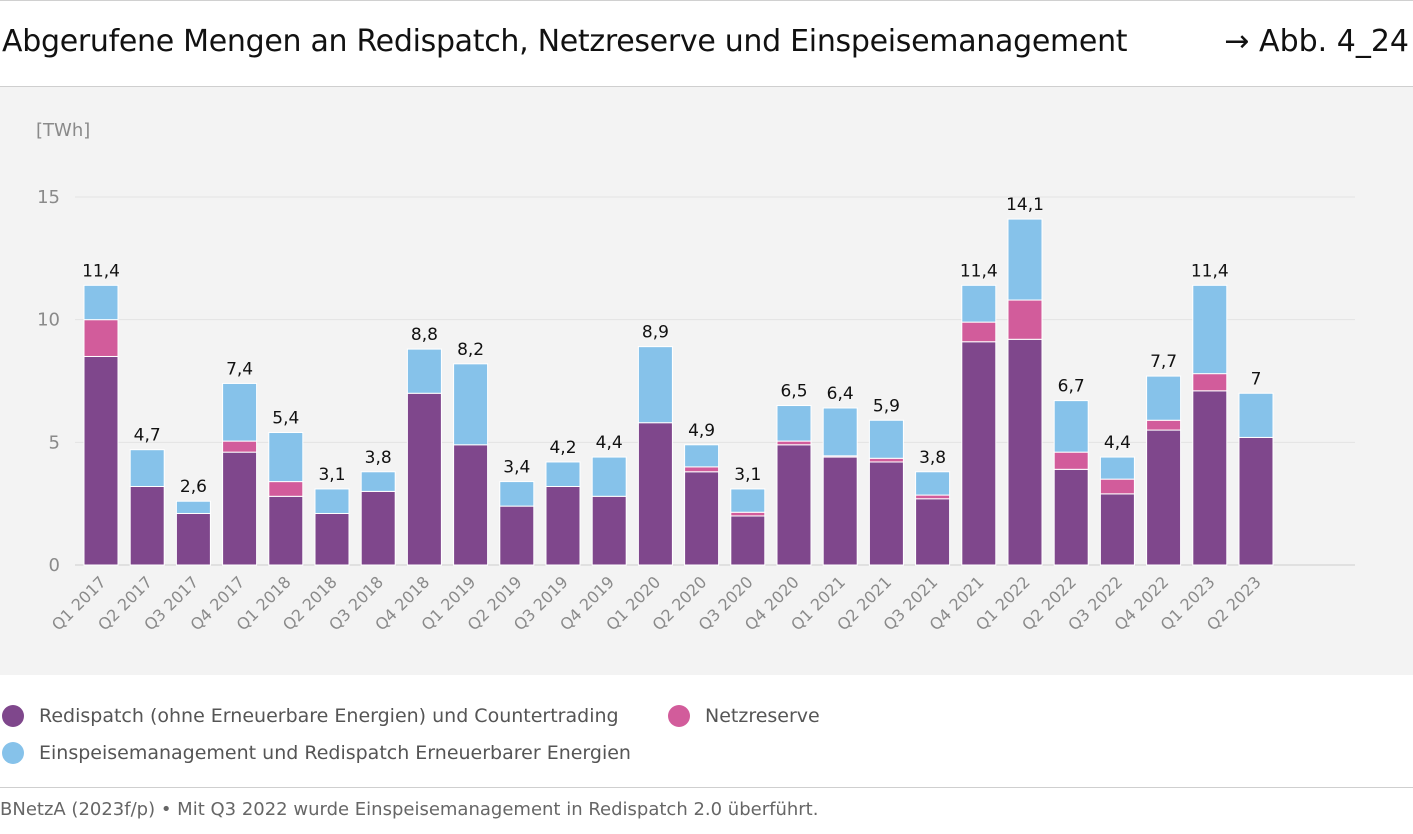 The width and height of the screenshot is (1413, 834). What do you see at coordinates (706, 0) in the screenshot?
I see `top-divider` at bounding box center [706, 0].